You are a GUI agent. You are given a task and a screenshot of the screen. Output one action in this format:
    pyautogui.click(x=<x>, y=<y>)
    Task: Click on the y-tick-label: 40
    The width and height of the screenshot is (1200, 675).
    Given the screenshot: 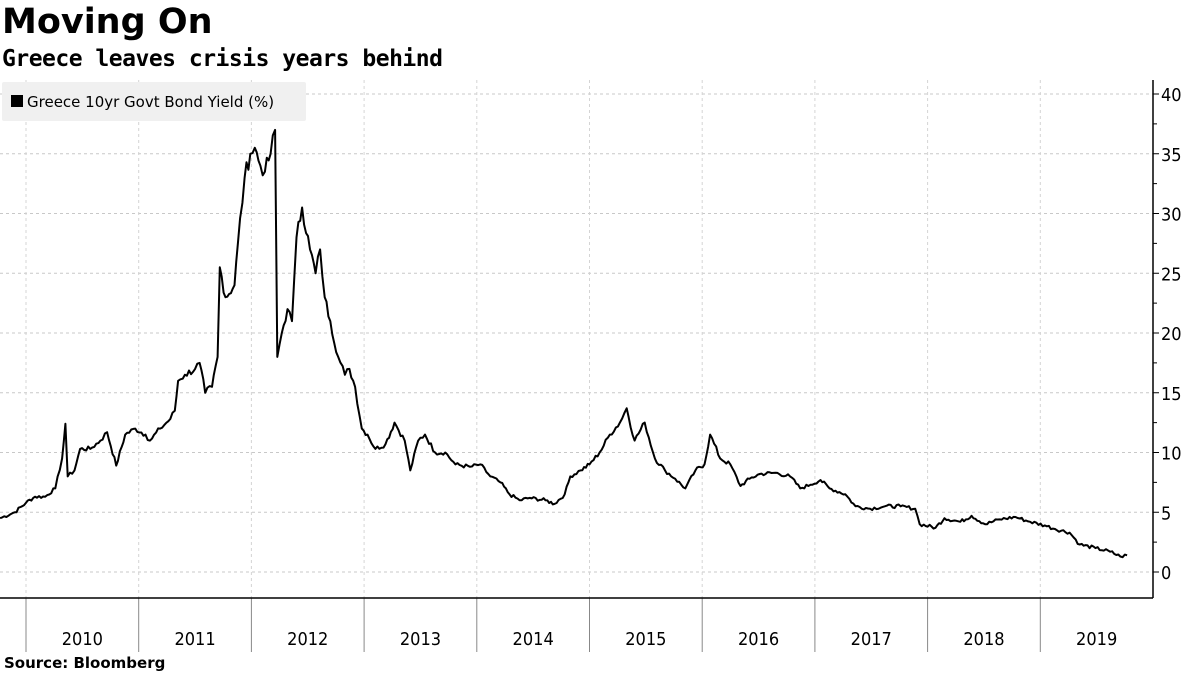 What is the action you would take?
    pyautogui.click(x=1171, y=95)
    